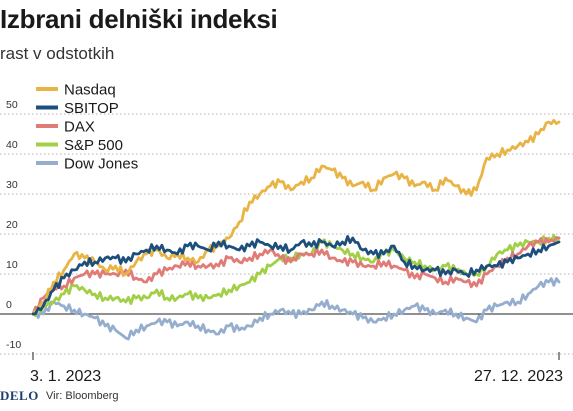 The image size is (573, 411). Describe the element at coordinates (93, 145) in the screenshot. I see `legend-label: S&P 500` at that location.